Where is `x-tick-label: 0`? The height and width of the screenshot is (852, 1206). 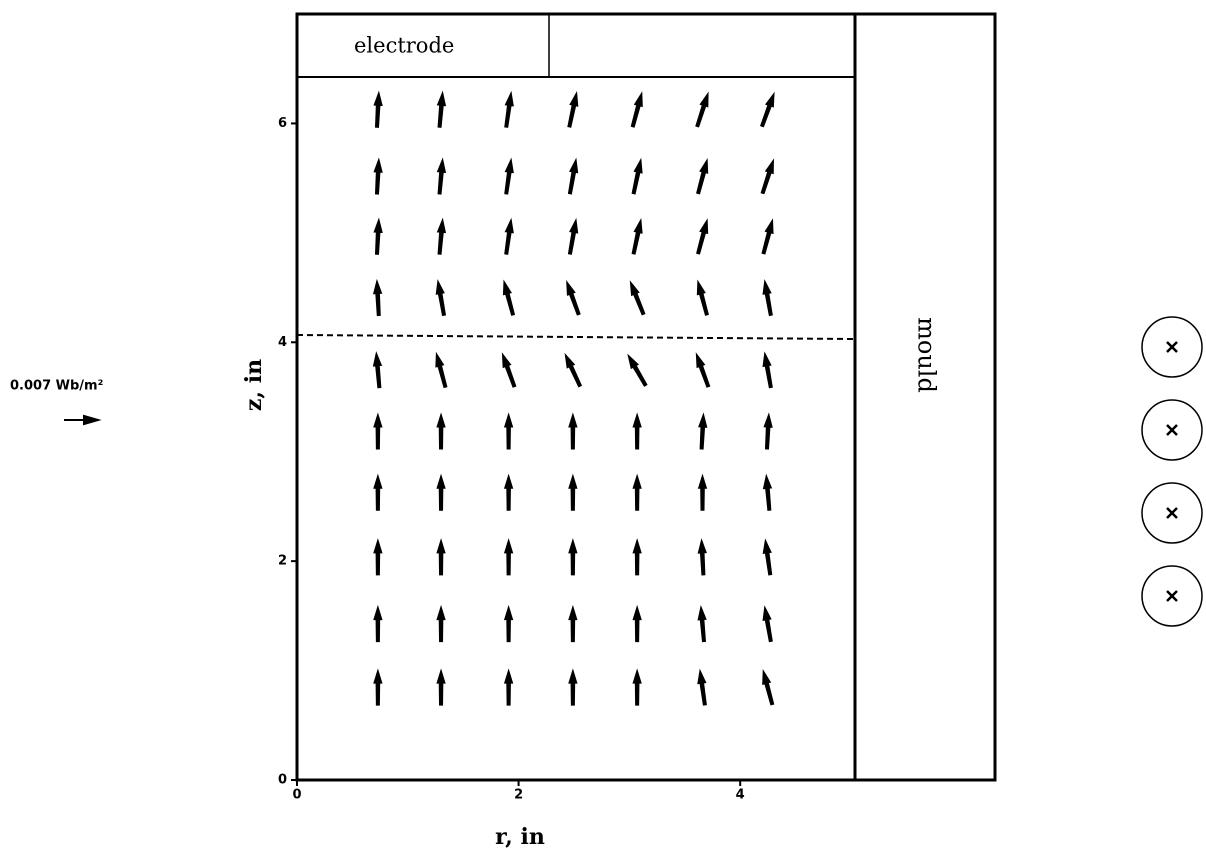
x-tick-label: 0 is located at coordinates (296, 795).